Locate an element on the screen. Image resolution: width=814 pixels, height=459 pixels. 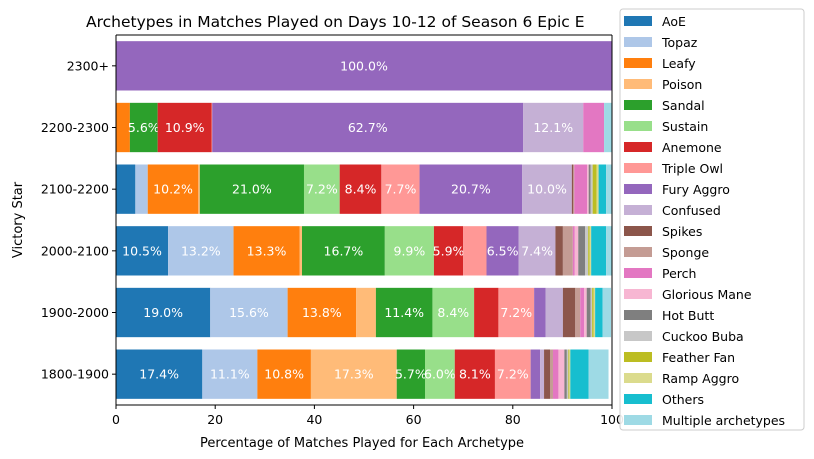
data-label: 16.7% is located at coordinates (344, 250).